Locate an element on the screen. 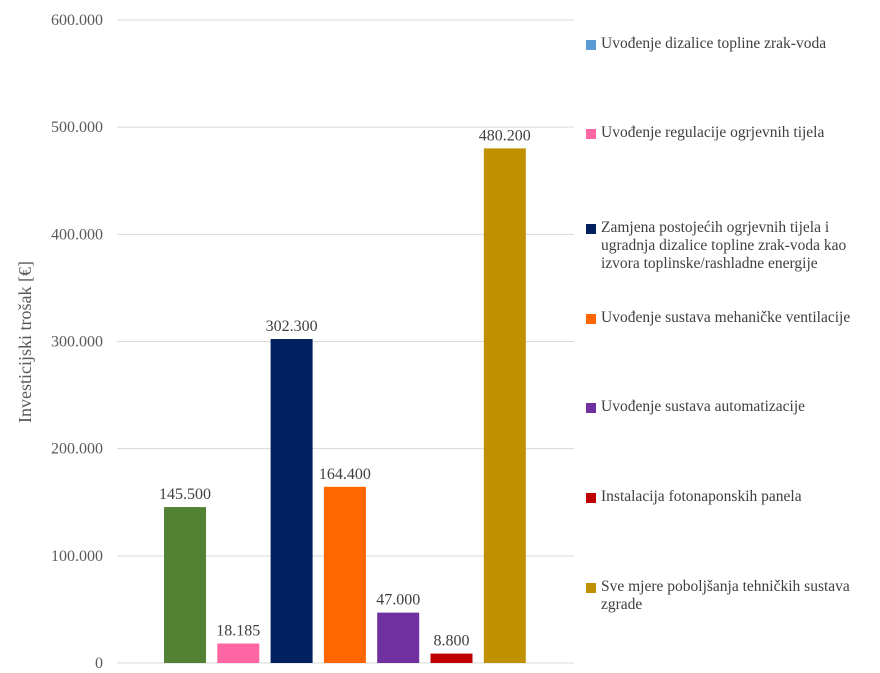 This screenshot has width=880, height=673. data-label: 8.800 is located at coordinates (452, 641).